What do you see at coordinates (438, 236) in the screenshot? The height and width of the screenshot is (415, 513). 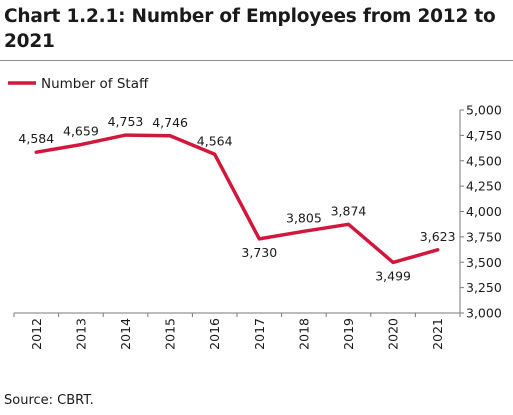 I see `data-label: 3,623` at bounding box center [438, 236].